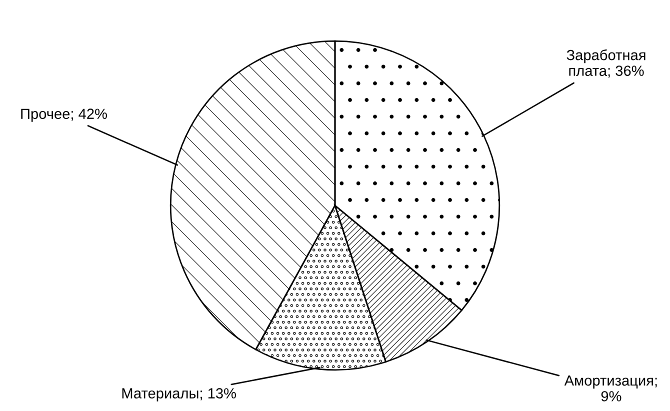 The image size is (670, 411). Describe the element at coordinates (606, 63) in the screenshot. I see `slice-label: Заработная плата; 36%` at that location.